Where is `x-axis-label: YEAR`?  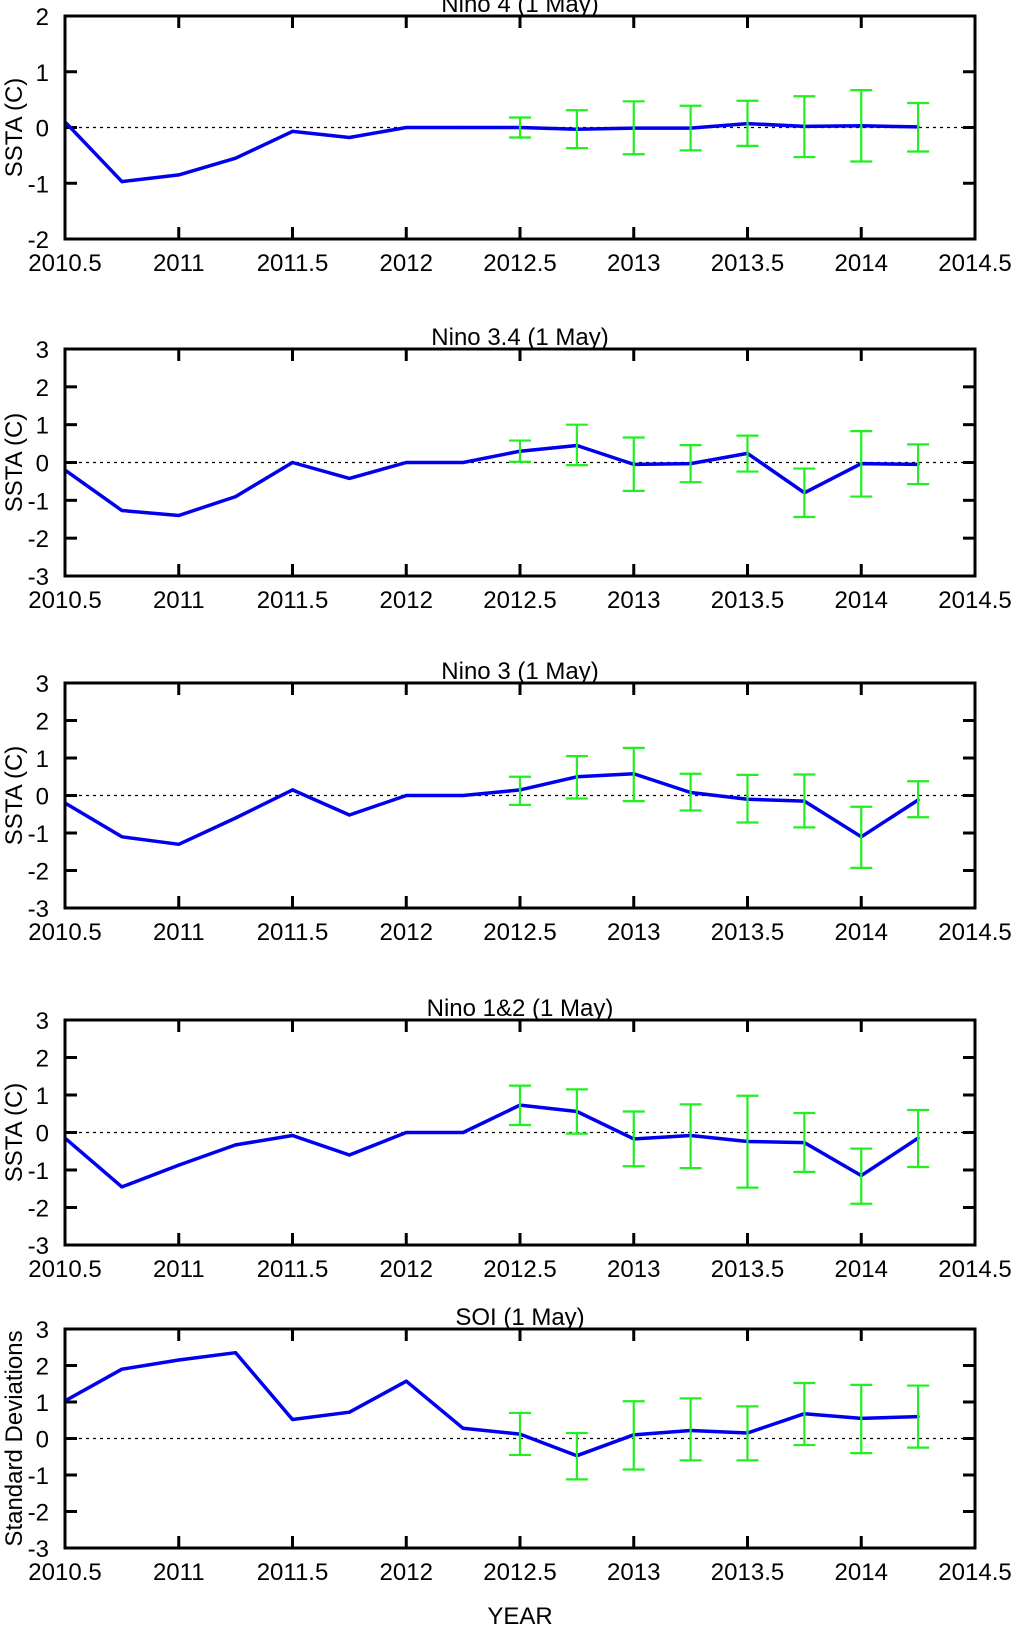 x-axis-label: YEAR is located at coordinates (519, 1615).